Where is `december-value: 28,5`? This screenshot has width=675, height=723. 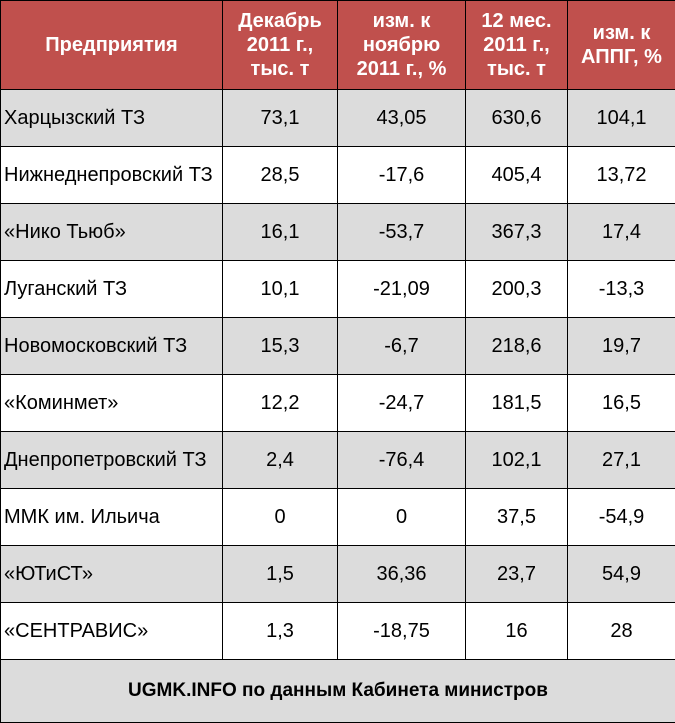 december-value: 28,5 is located at coordinates (280, 175).